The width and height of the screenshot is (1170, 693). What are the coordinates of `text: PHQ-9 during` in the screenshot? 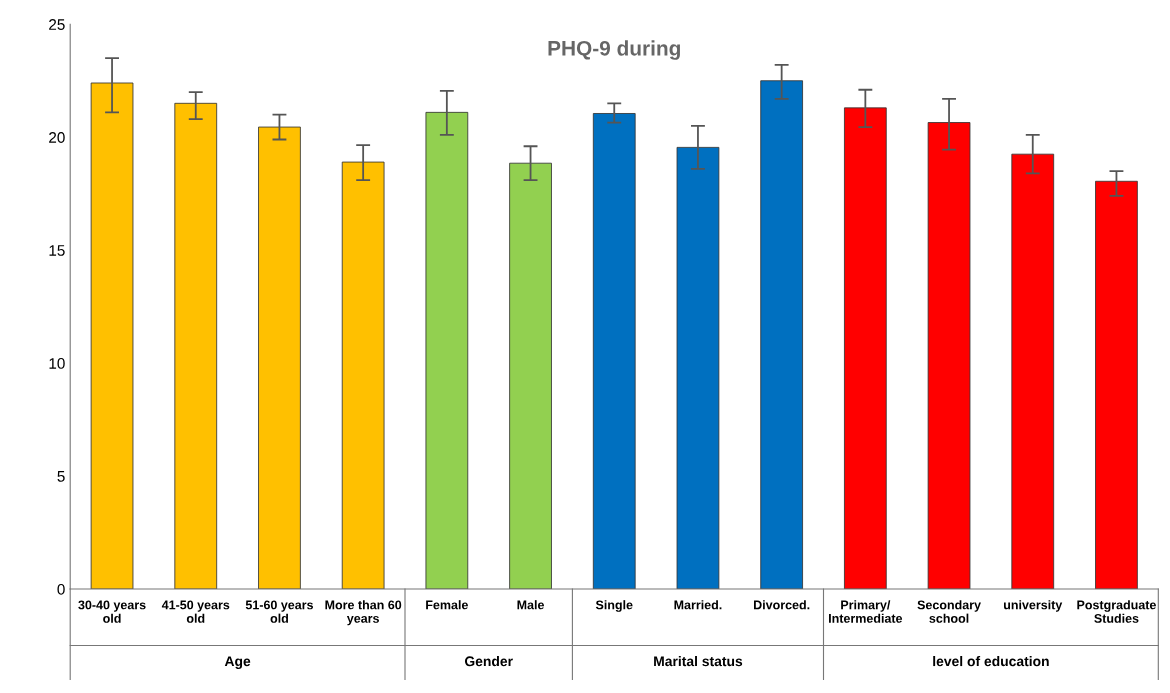 It's located at (614, 50).